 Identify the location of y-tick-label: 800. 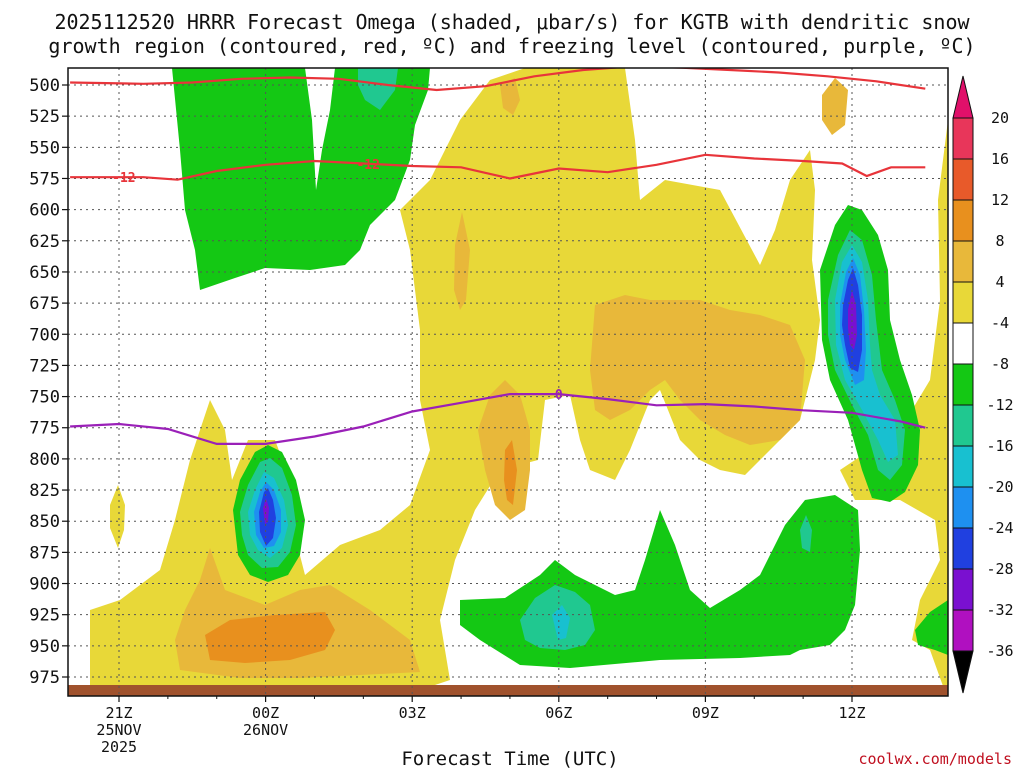
(44, 460).